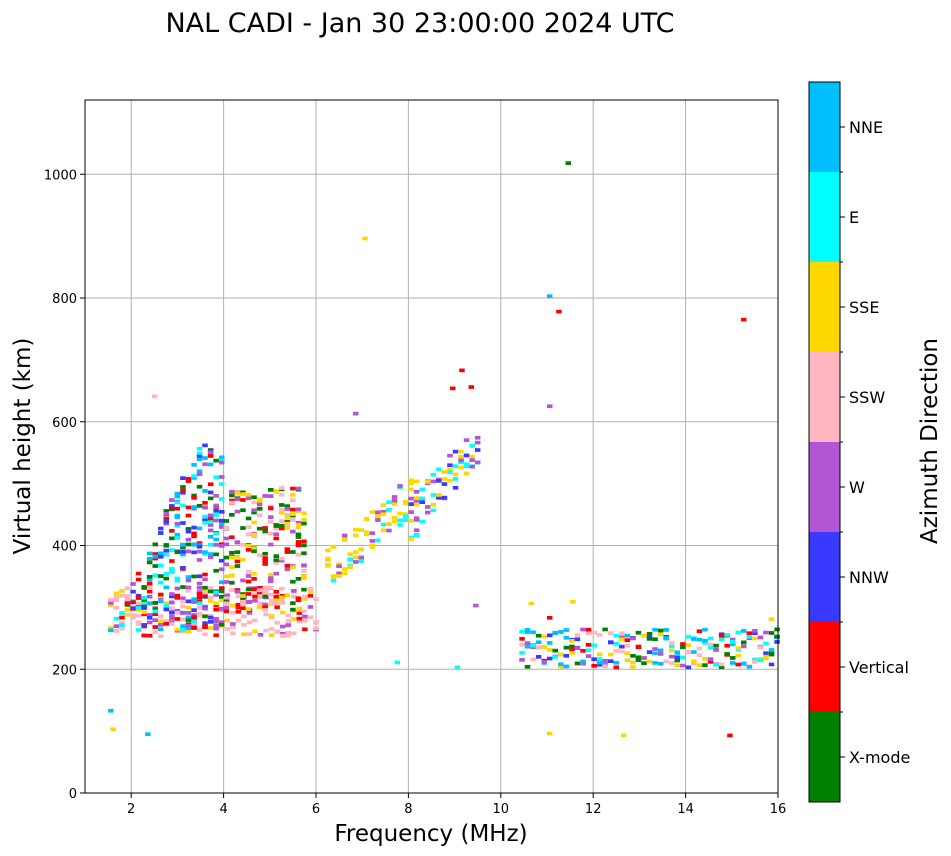 The image size is (951, 856). Describe the element at coordinates (64, 547) in the screenshot. I see `y-tick-label: 400` at that location.